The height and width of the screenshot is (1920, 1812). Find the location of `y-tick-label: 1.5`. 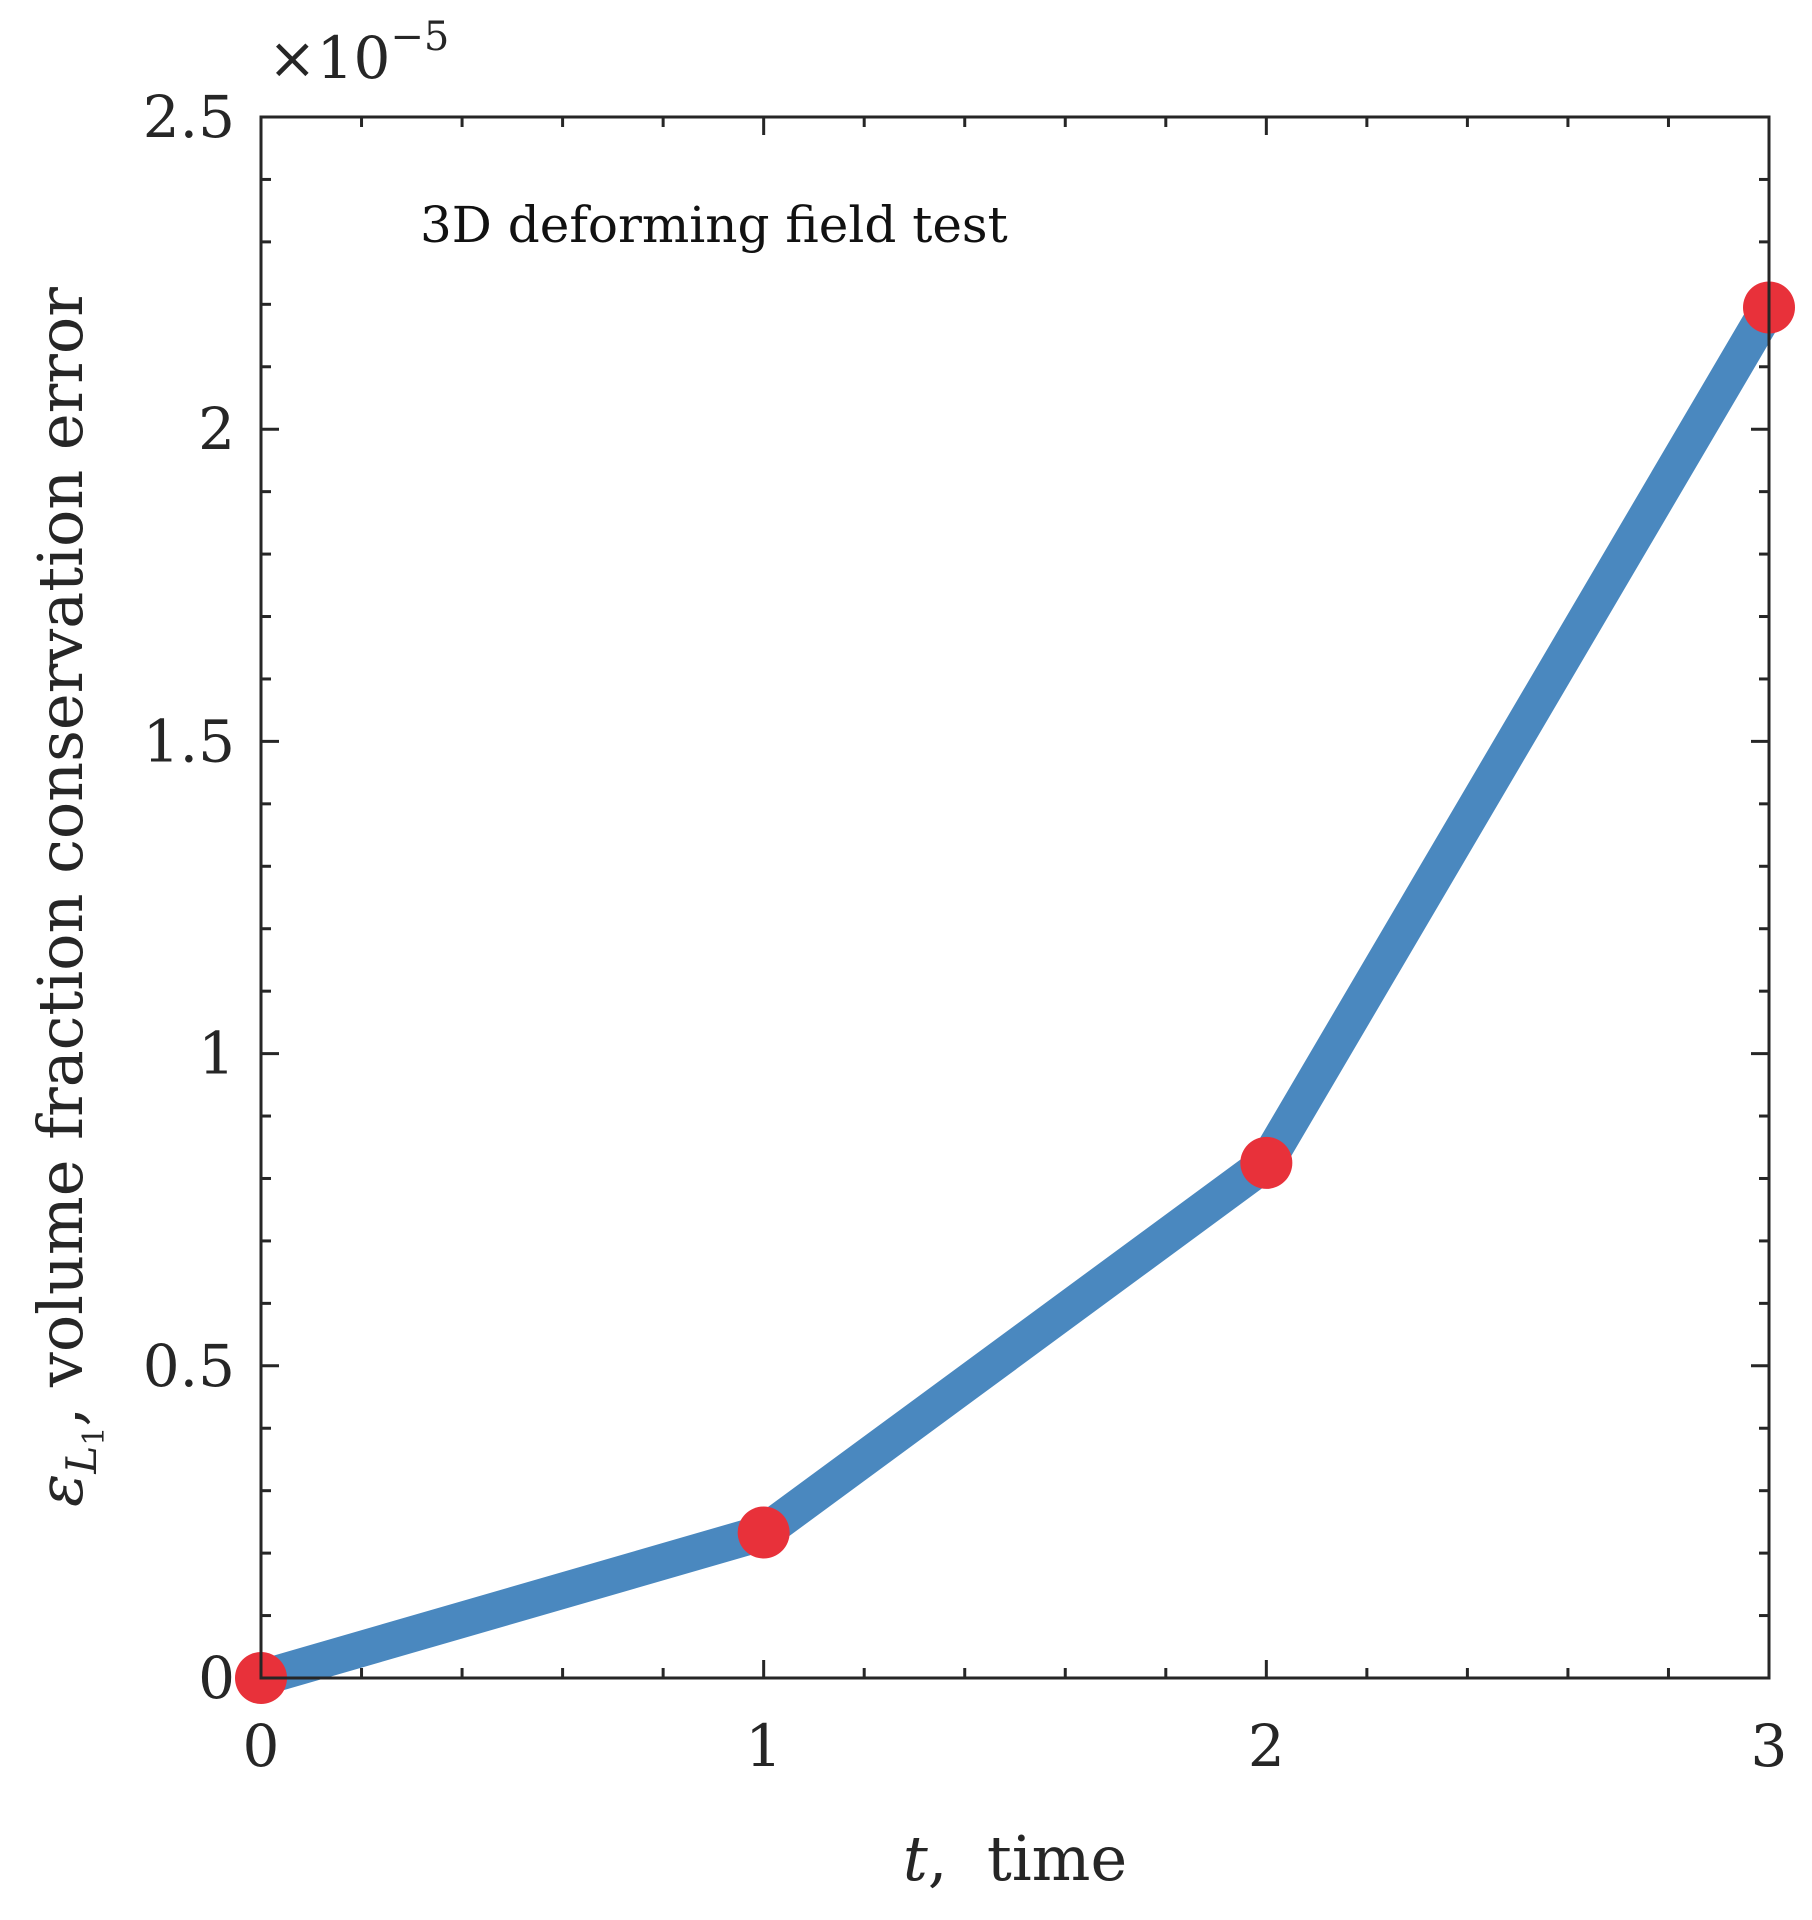

y-tick-label: 1.5 is located at coordinates (189, 741).